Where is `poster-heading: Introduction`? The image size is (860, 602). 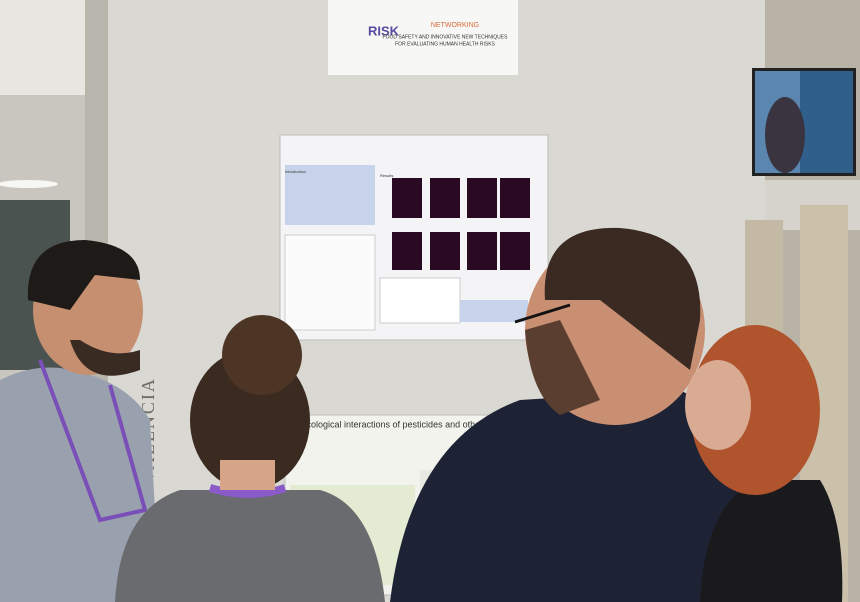
poster-heading: Introduction is located at coordinates (295, 171).